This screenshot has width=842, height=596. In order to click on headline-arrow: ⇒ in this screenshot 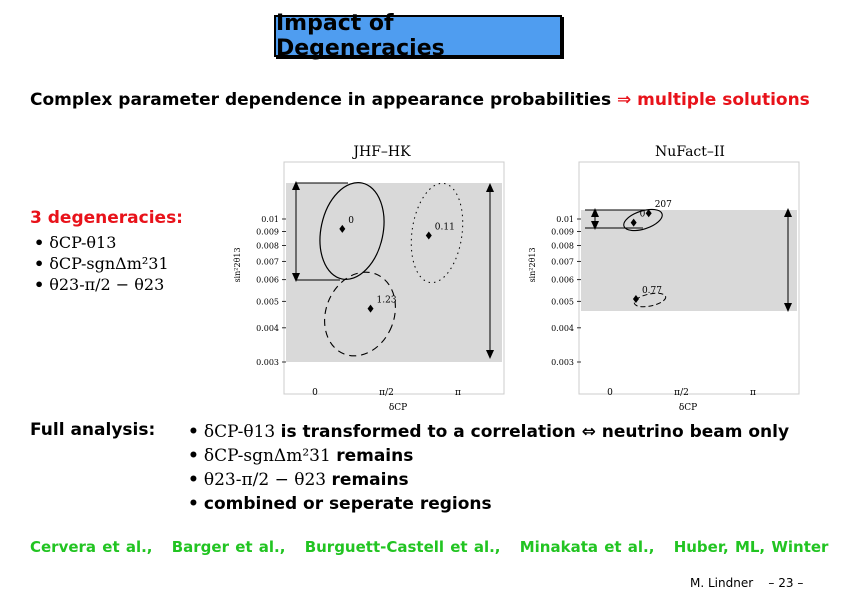, I will do `click(624, 100)`.